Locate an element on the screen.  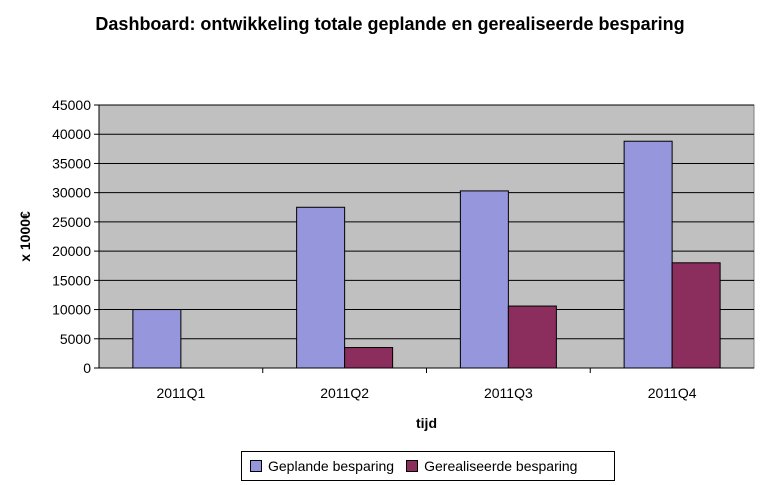
bar-geplande-2011Q3 is located at coordinates (484, 279).